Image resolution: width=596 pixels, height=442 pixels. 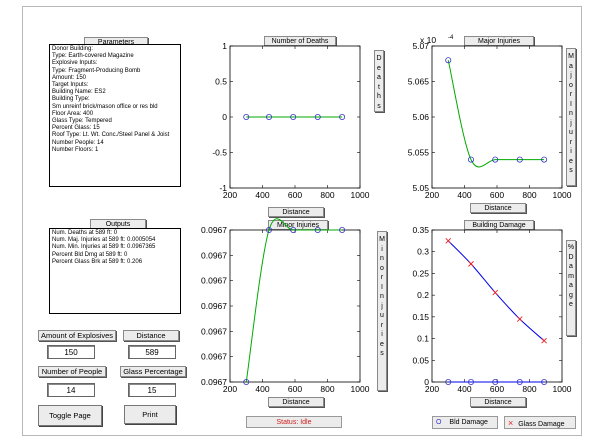 What do you see at coordinates (150, 414) in the screenshot?
I see `print-button: Print` at bounding box center [150, 414].